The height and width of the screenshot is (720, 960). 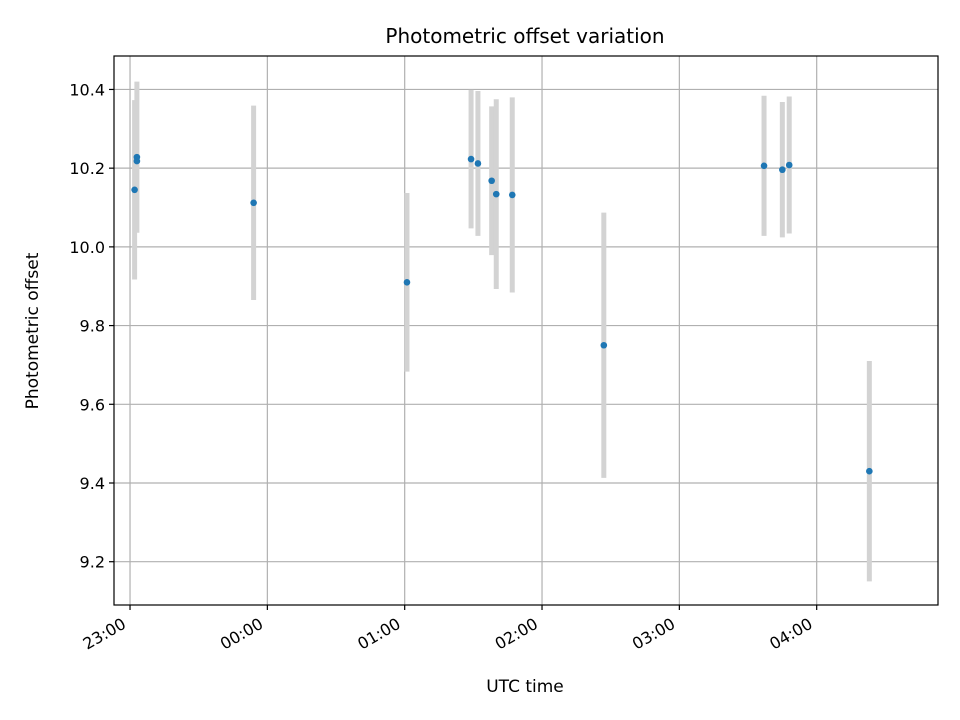 I want to click on y-tick-label: 10.4, so click(x=87, y=89).